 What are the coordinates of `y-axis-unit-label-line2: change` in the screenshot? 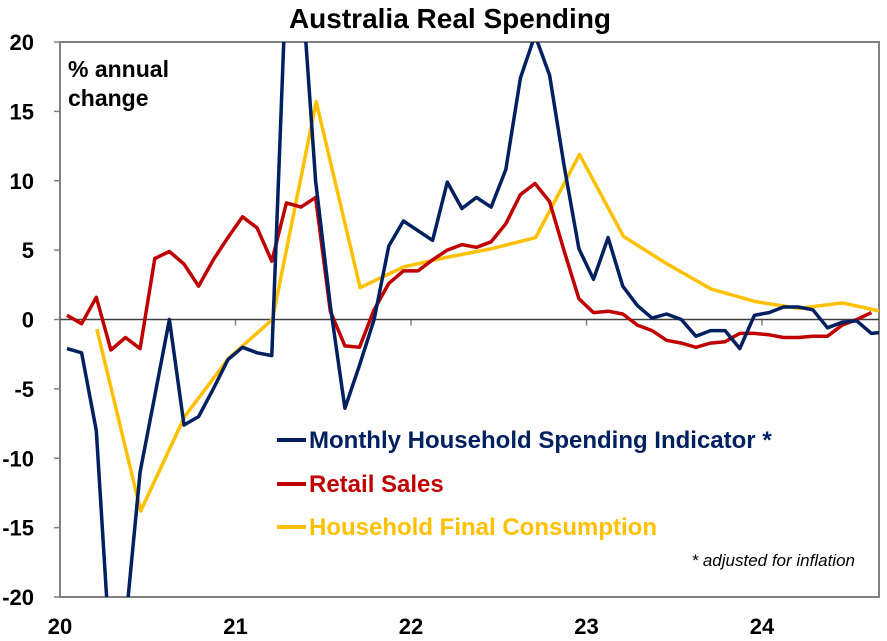 It's located at (108, 98).